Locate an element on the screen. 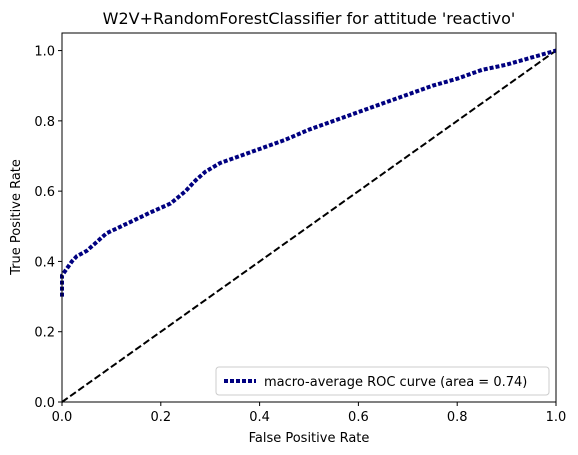  x-tick-label: 0.8 is located at coordinates (457, 417).